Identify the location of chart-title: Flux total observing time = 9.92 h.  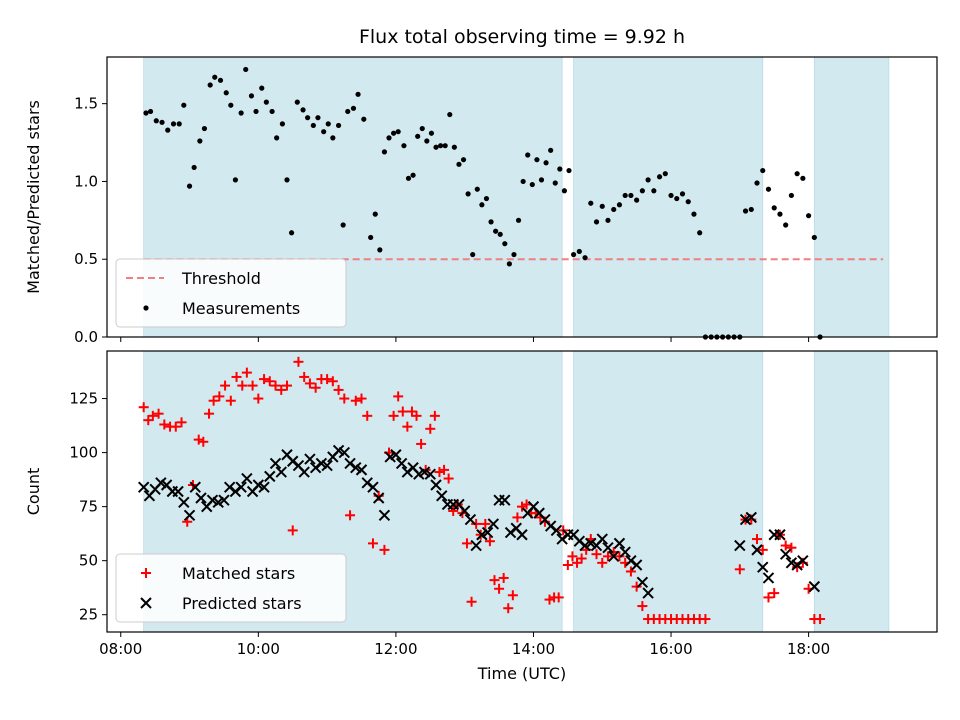
(522, 37).